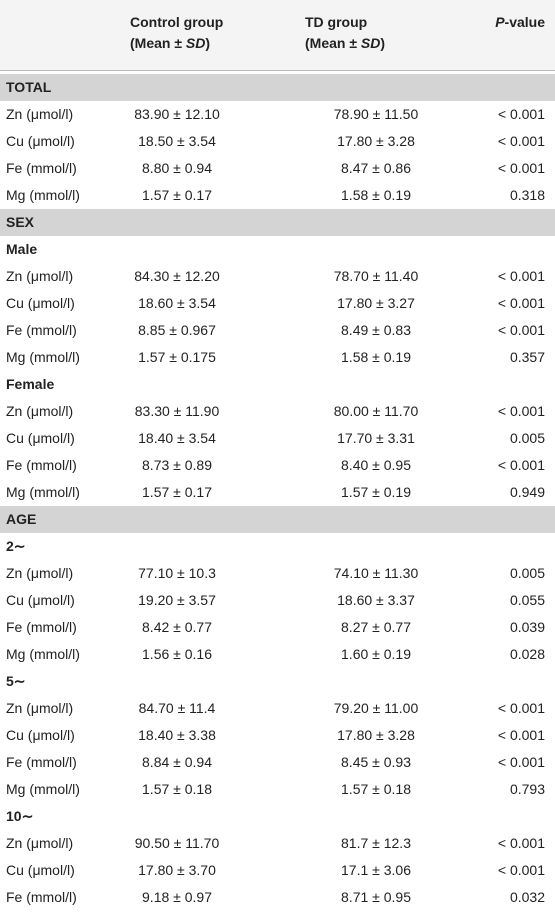 This screenshot has width=555, height=915. Describe the element at coordinates (277, 222) in the screenshot. I see `section-row: SEX` at that location.